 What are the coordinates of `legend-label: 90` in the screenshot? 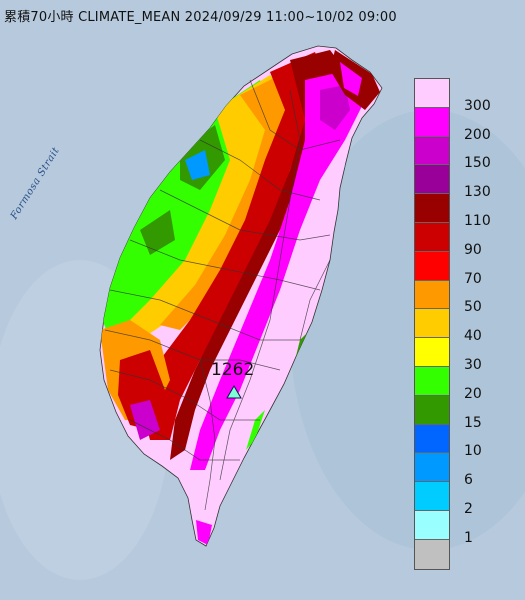 It's located at (473, 249).